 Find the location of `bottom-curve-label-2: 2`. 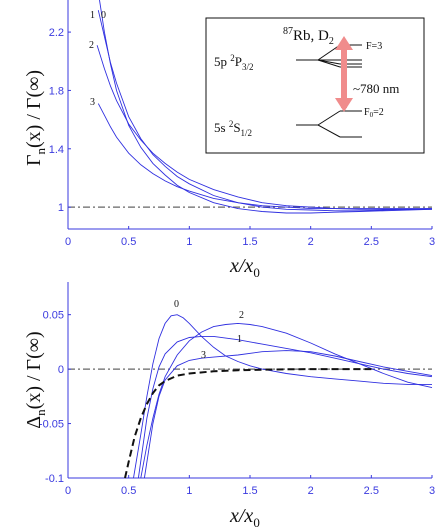

bottom-curve-label-2: 2 is located at coordinates (241, 315).